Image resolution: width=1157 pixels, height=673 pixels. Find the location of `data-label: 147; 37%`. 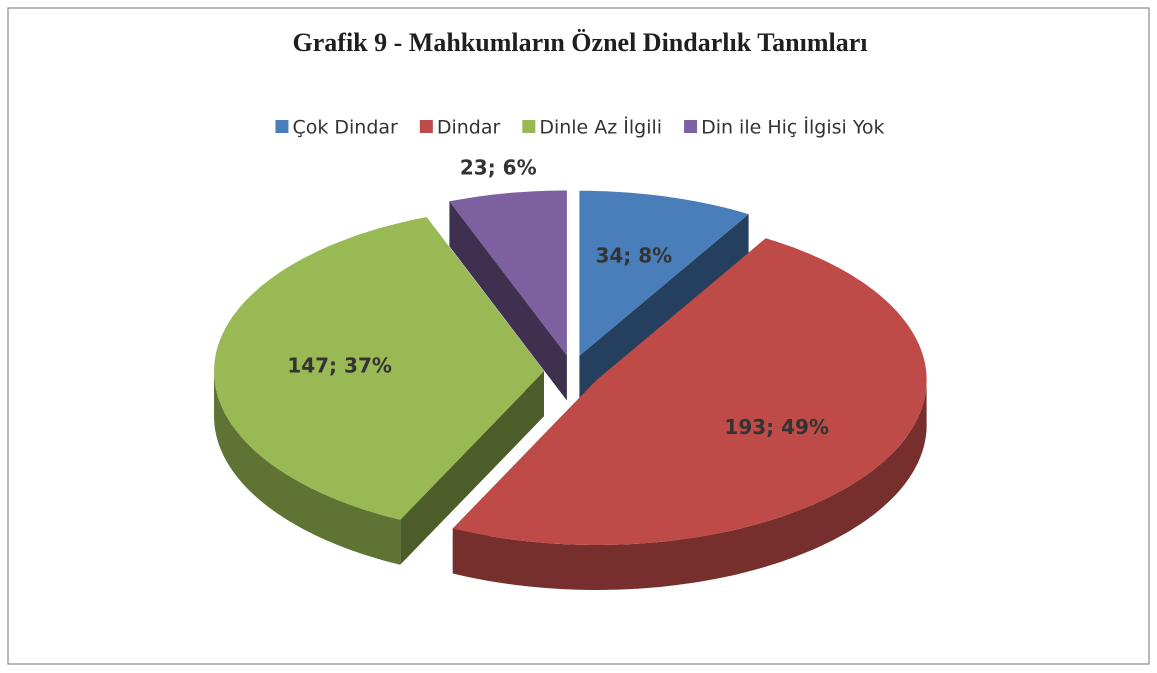

data-label: 147; 37% is located at coordinates (339, 365).